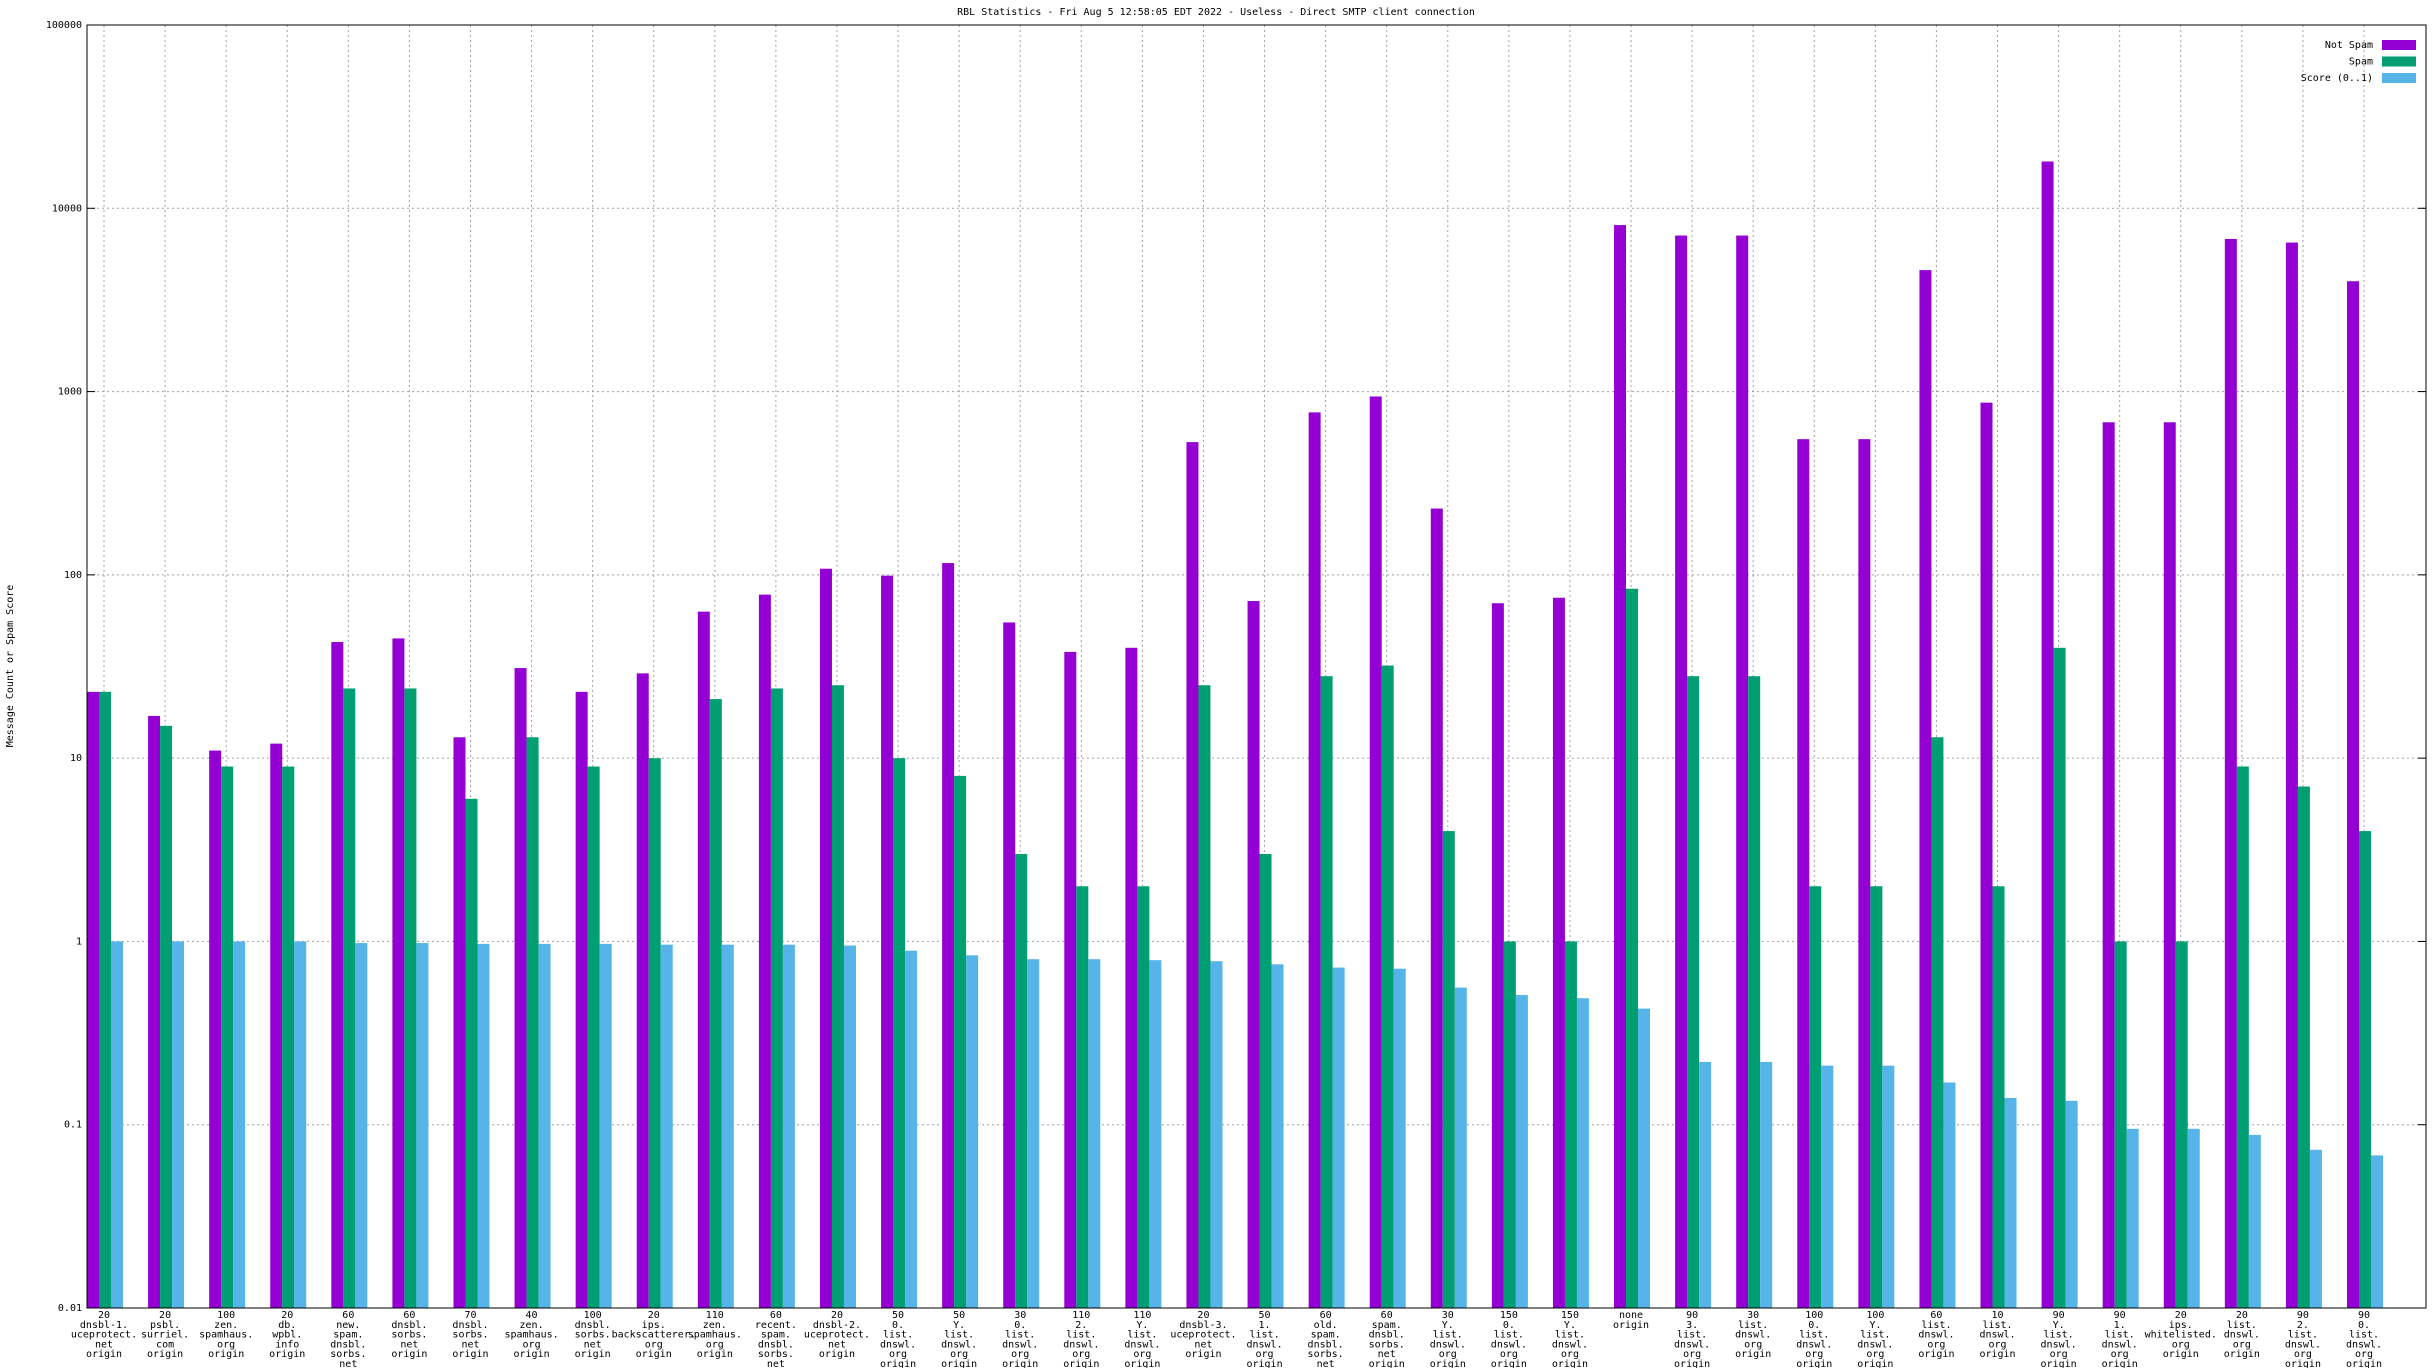  What do you see at coordinates (64, 25) in the screenshot?
I see `y-tick-label: 100000` at bounding box center [64, 25].